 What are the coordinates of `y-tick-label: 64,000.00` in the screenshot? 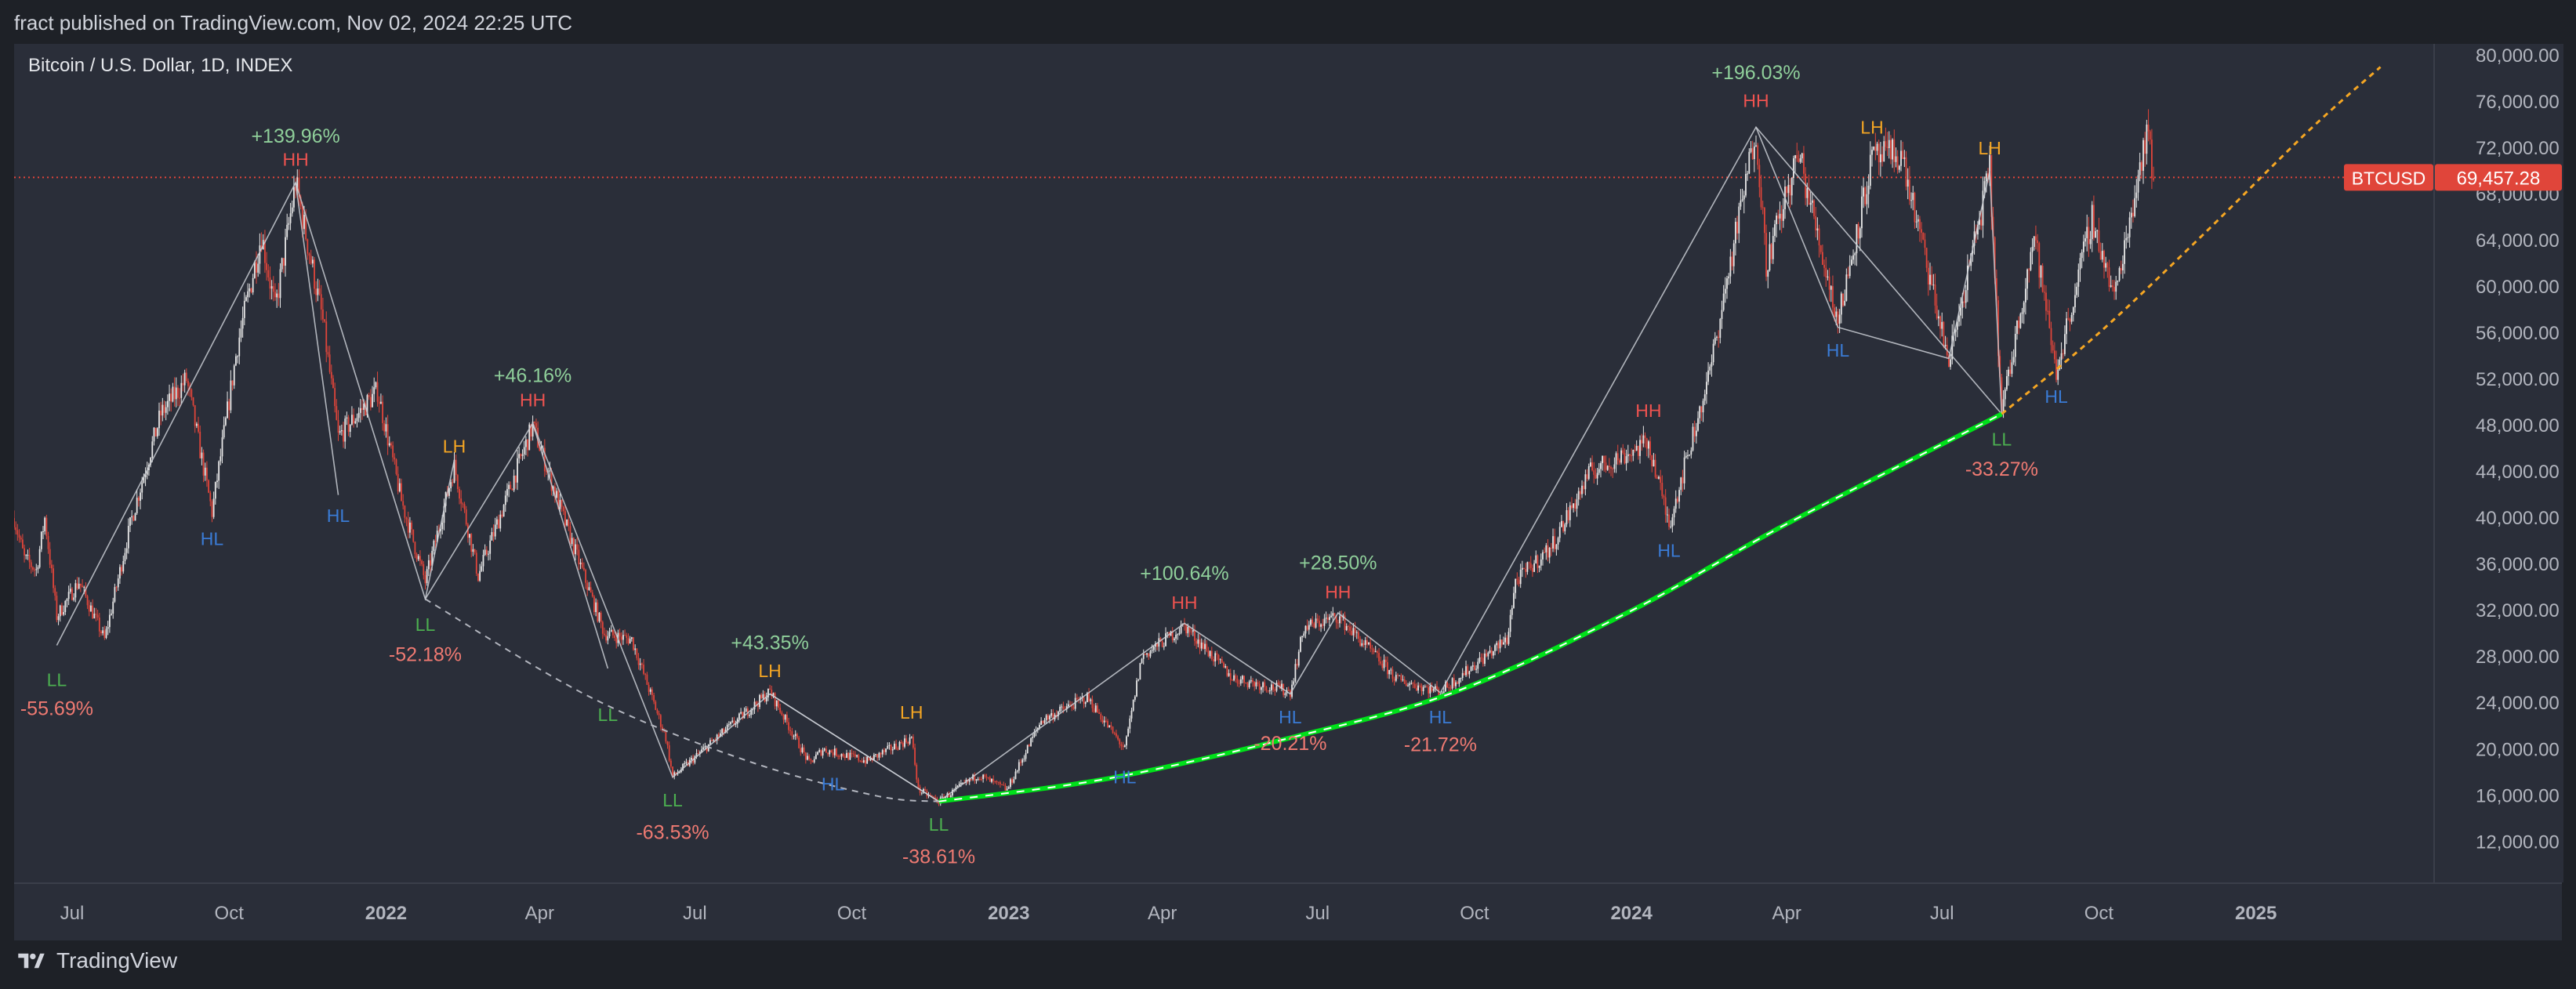 It's located at (2518, 241).